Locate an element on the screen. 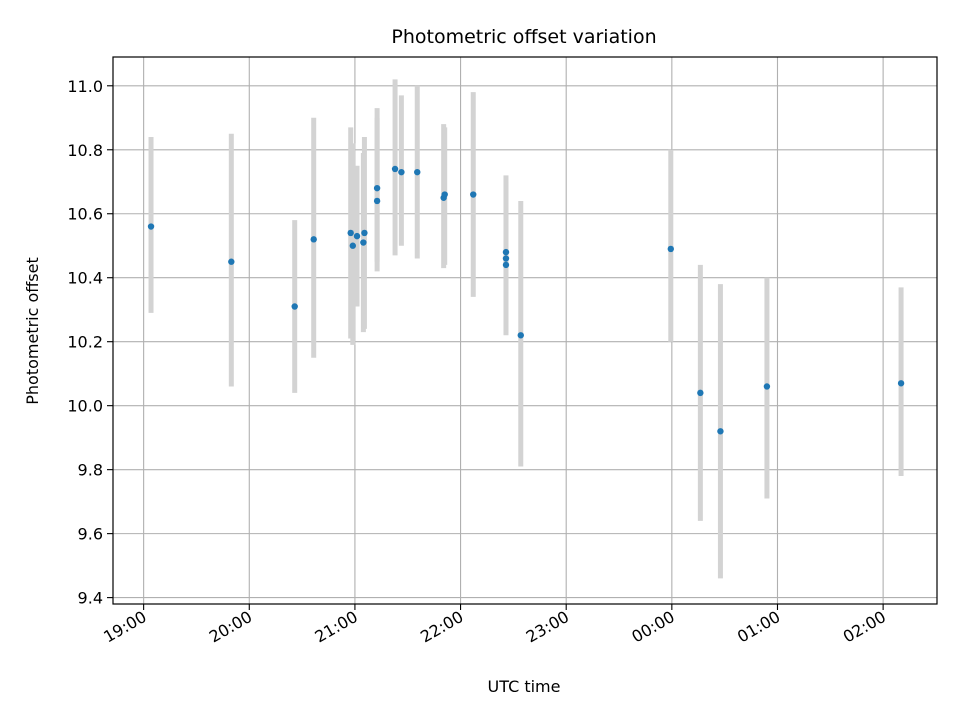 Image resolution: width=960 pixels, height=720 pixels. y-tick-label: 10.4 is located at coordinates (85, 278).